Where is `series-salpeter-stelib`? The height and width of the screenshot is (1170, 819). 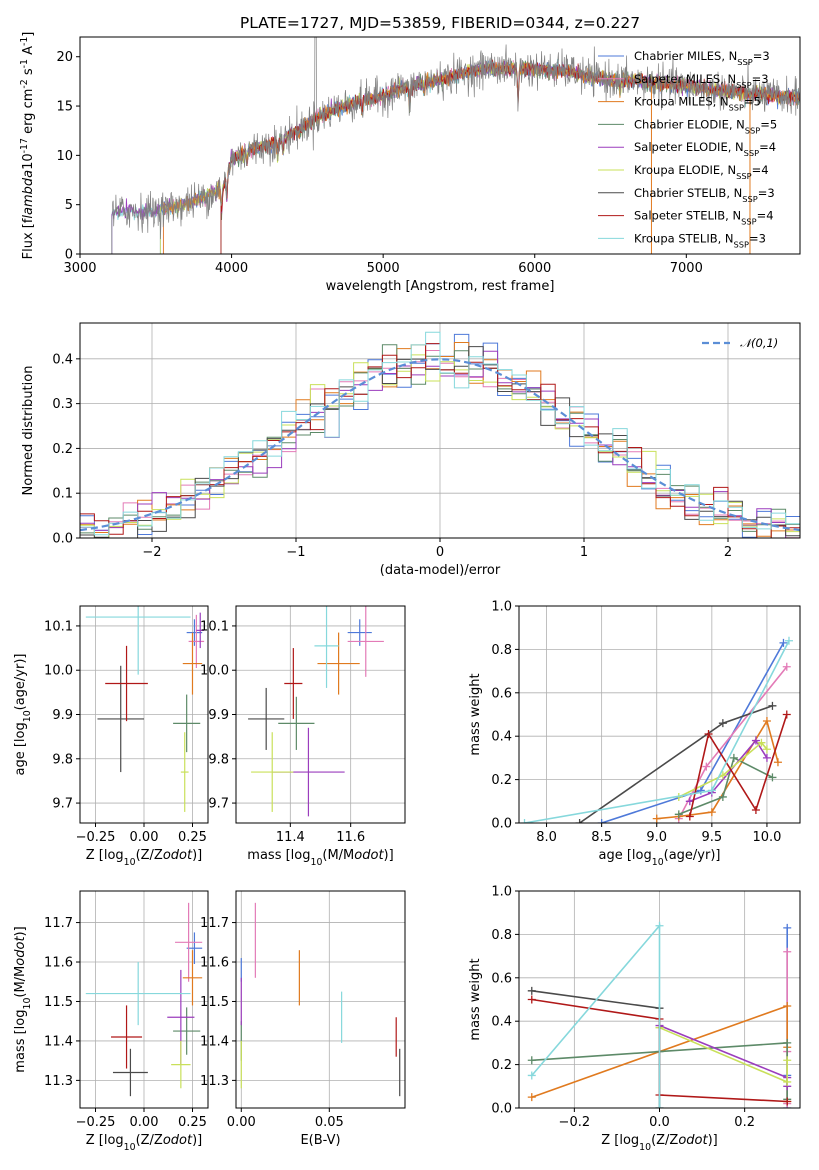 series-salpeter-stelib is located at coordinates (738, 765).